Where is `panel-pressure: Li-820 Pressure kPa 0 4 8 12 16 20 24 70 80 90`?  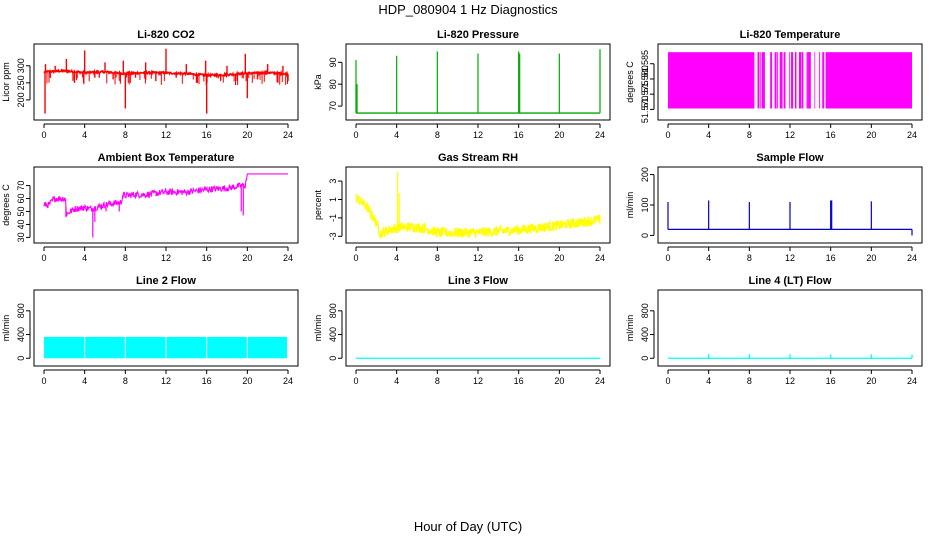 panel-pressure: Li-820 Pressure kPa 0 4 8 12 16 20 24 70 80 90 is located at coordinates (462, 84).